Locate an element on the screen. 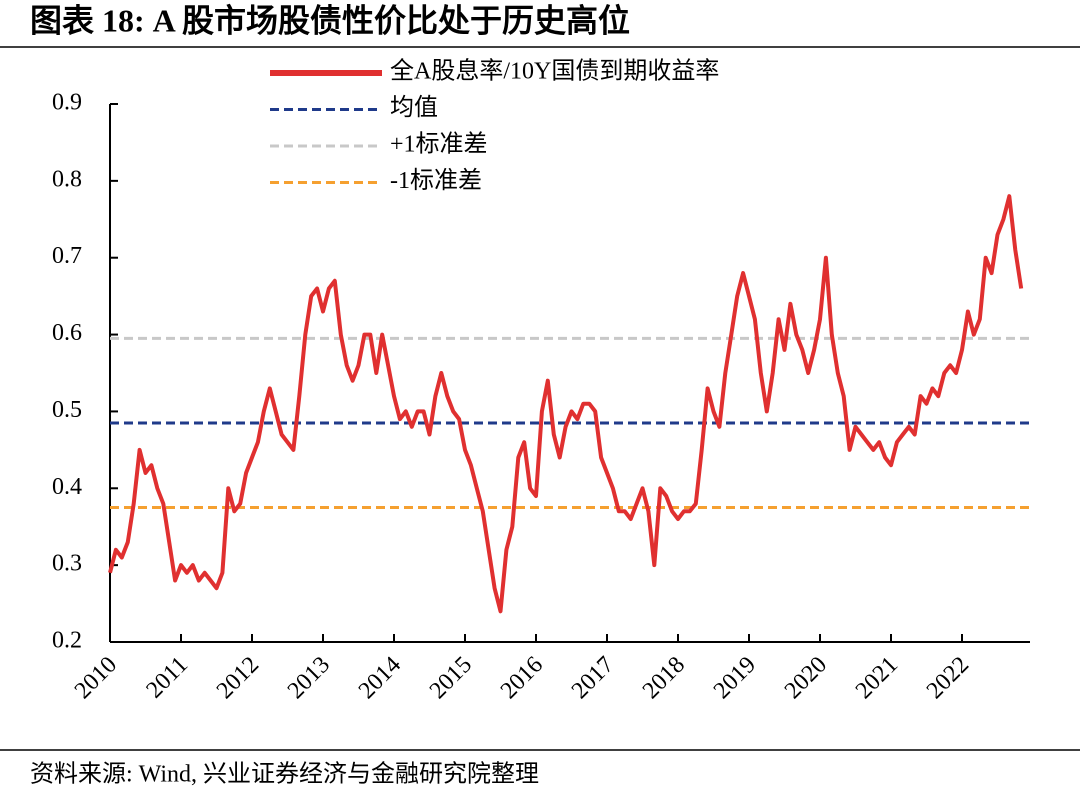 The height and width of the screenshot is (796, 1080). chart-title: 图表 18: A 股市场股债性价比处于历史高位 is located at coordinates (330, 20).